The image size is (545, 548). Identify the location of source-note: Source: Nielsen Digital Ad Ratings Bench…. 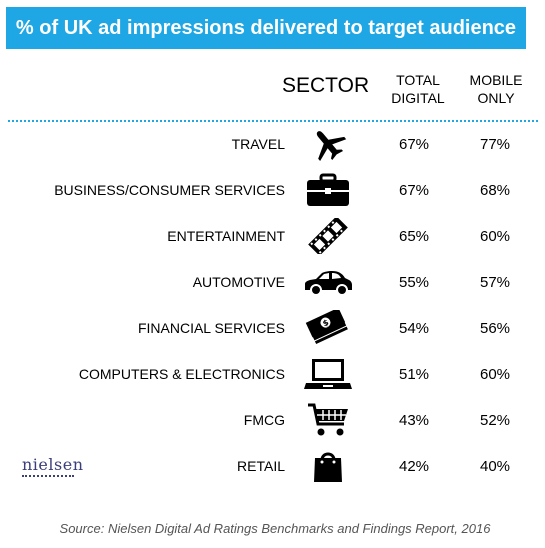
(275, 528).